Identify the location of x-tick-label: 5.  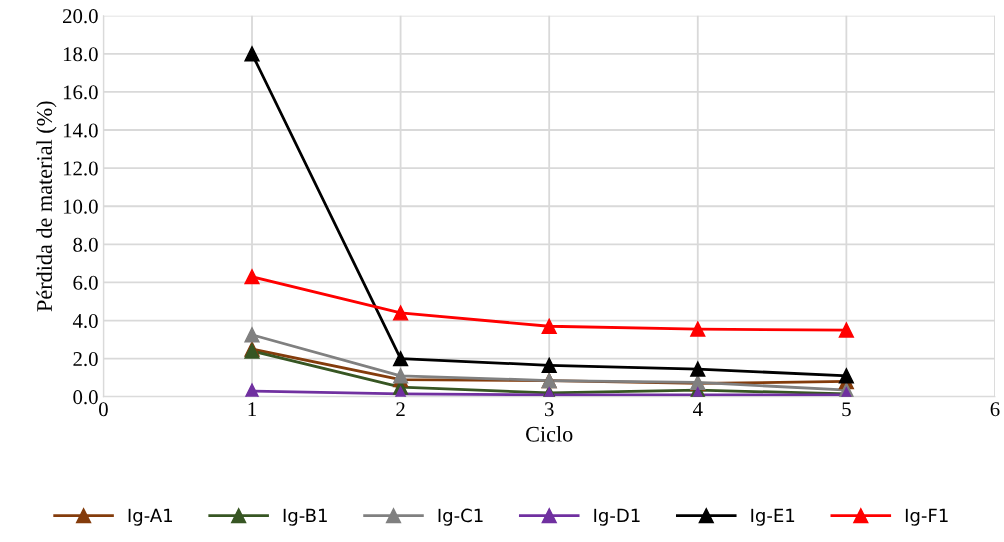
(846, 409).